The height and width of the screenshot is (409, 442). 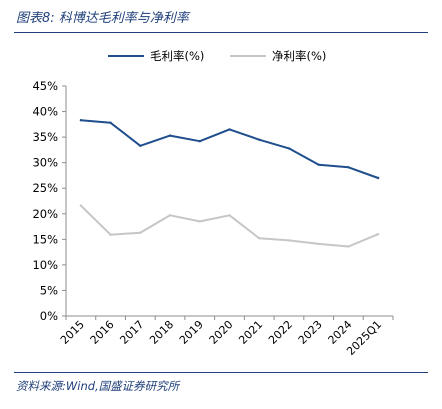 What do you see at coordinates (49, 290) in the screenshot?
I see `y-tick-label: 5%` at bounding box center [49, 290].